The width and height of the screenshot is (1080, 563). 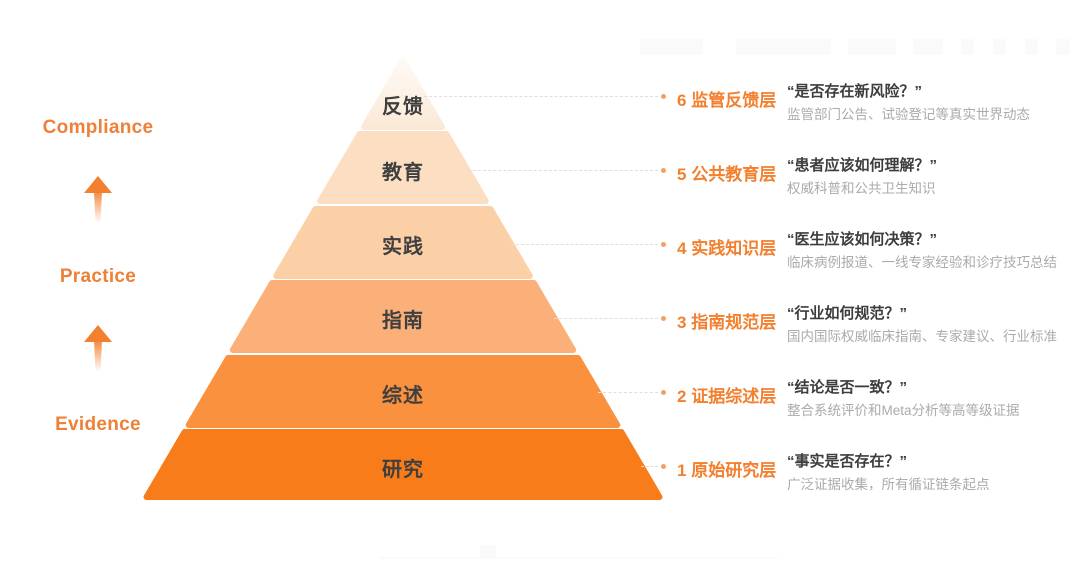 I want to click on watermark-line, so click(x=579, y=558).